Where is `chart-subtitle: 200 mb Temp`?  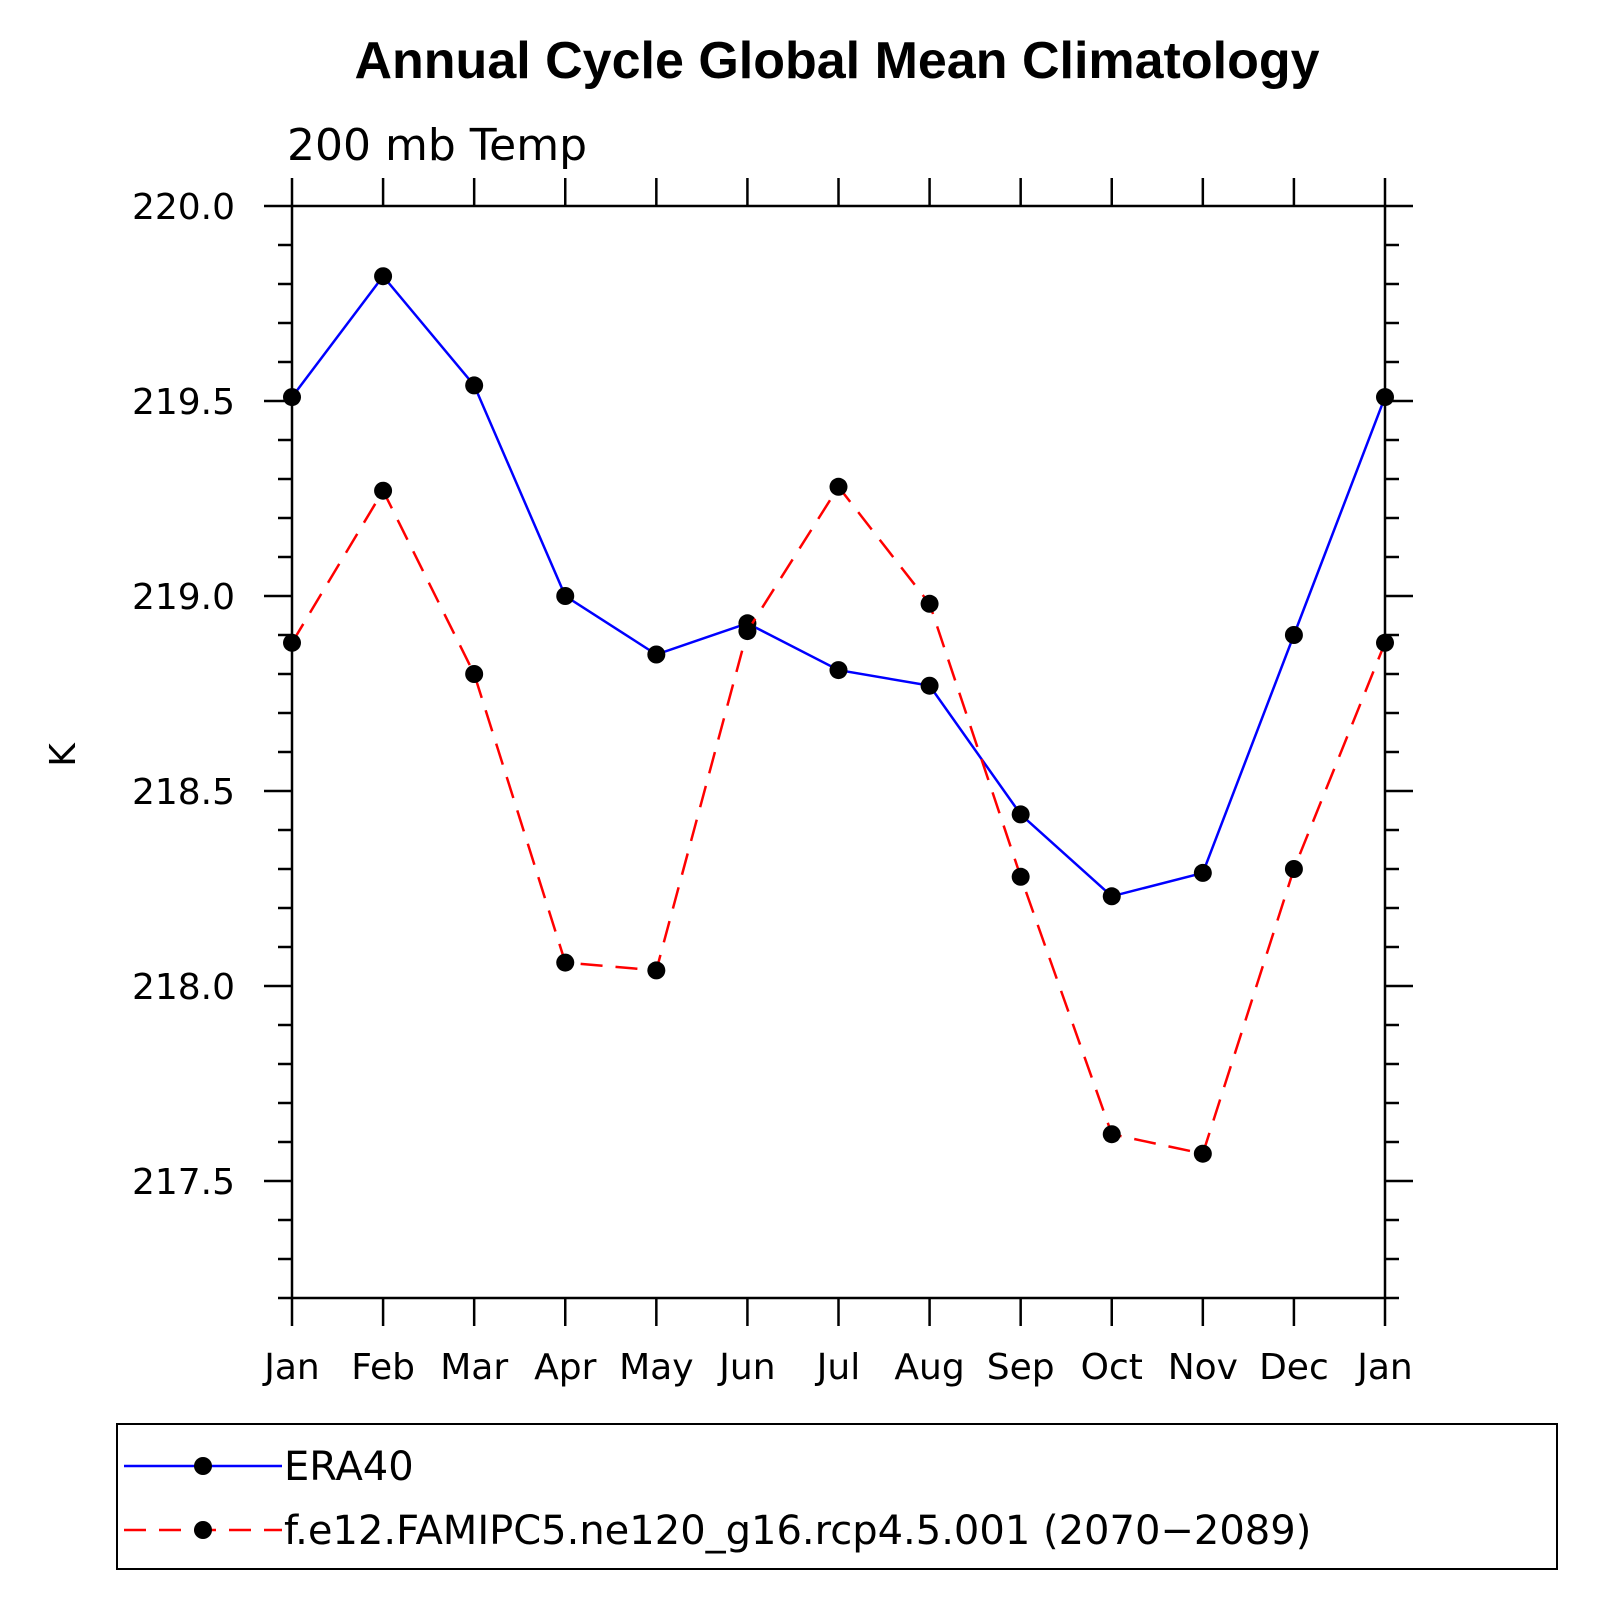 chart-subtitle: 200 mb Temp is located at coordinates (437, 145).